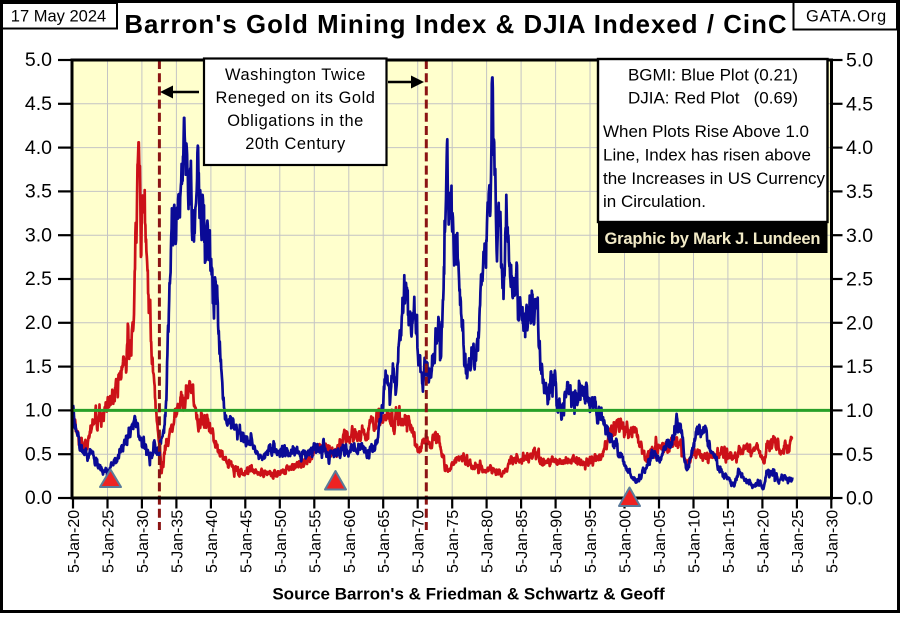 The height and width of the screenshot is (618, 900). Describe the element at coordinates (557, 541) in the screenshot. I see `svg-text: 5-Jan-90` at that location.